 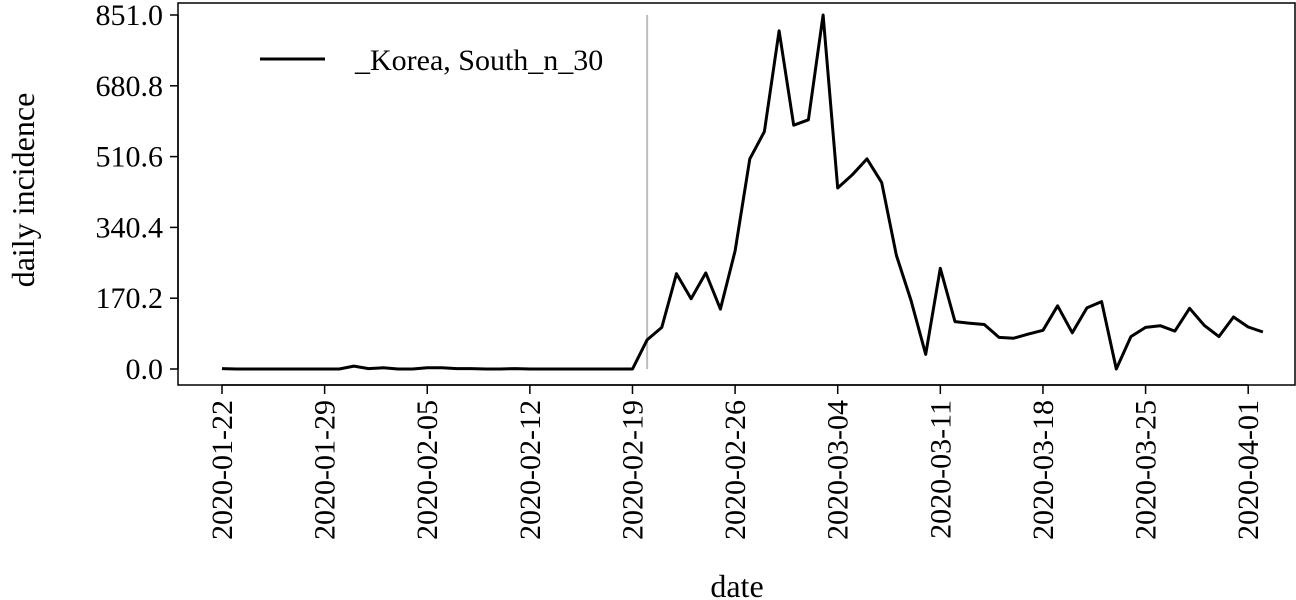 I want to click on x-tick-label: 2020-03-11, so click(x=940, y=469).